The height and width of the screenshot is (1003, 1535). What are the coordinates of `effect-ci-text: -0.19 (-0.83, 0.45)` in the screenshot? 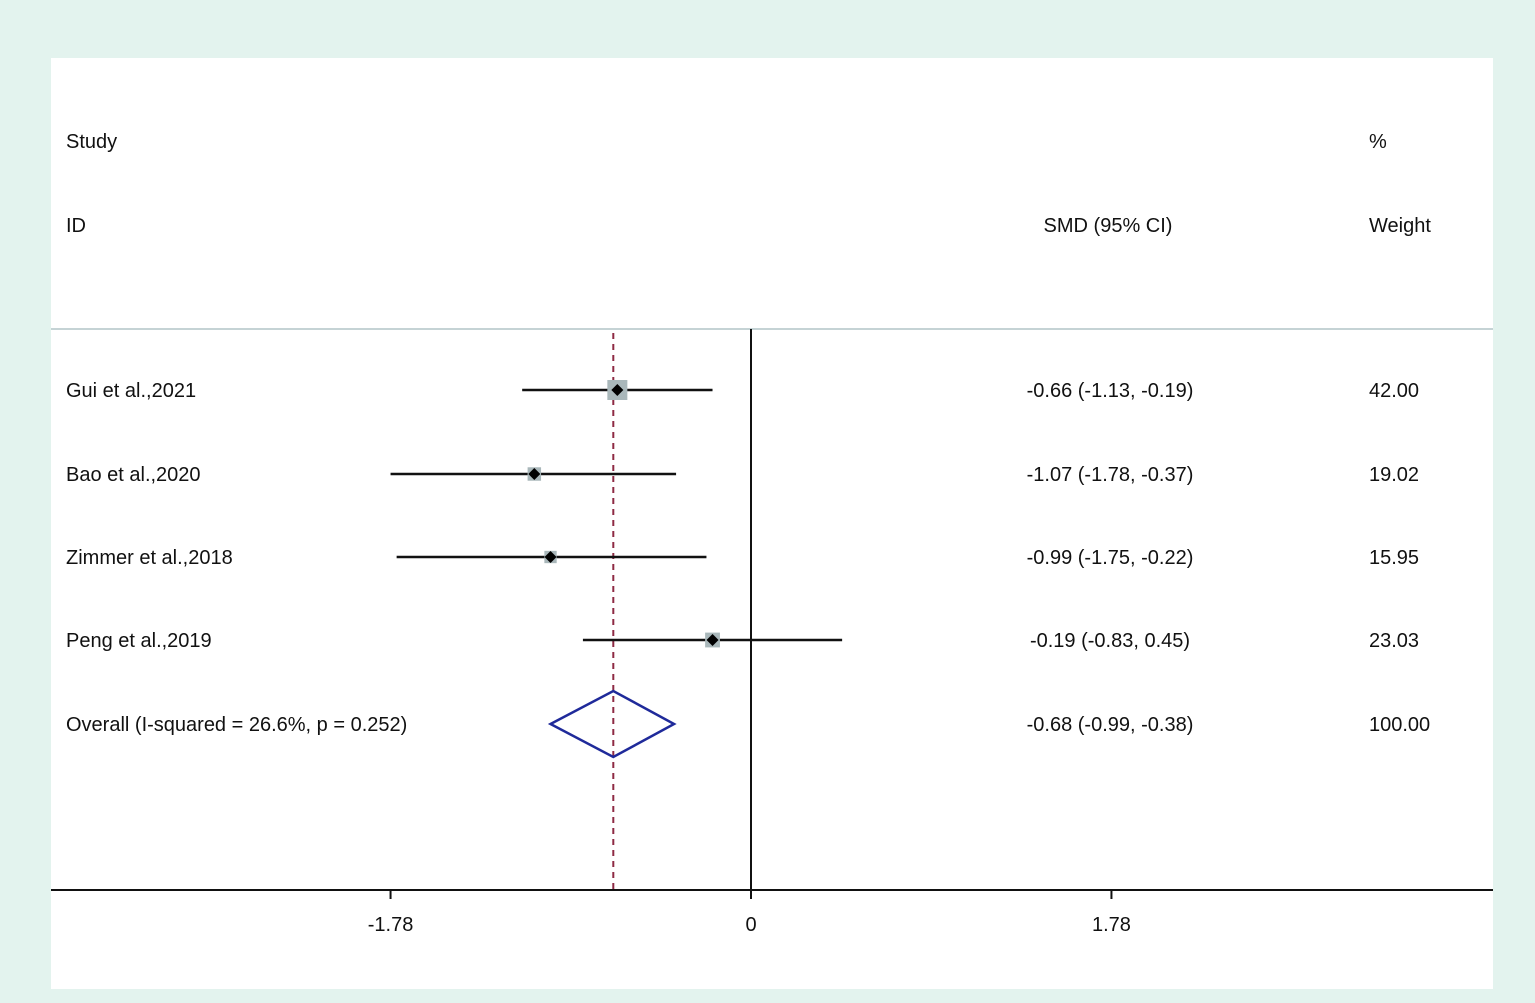 It's located at (1110, 641).